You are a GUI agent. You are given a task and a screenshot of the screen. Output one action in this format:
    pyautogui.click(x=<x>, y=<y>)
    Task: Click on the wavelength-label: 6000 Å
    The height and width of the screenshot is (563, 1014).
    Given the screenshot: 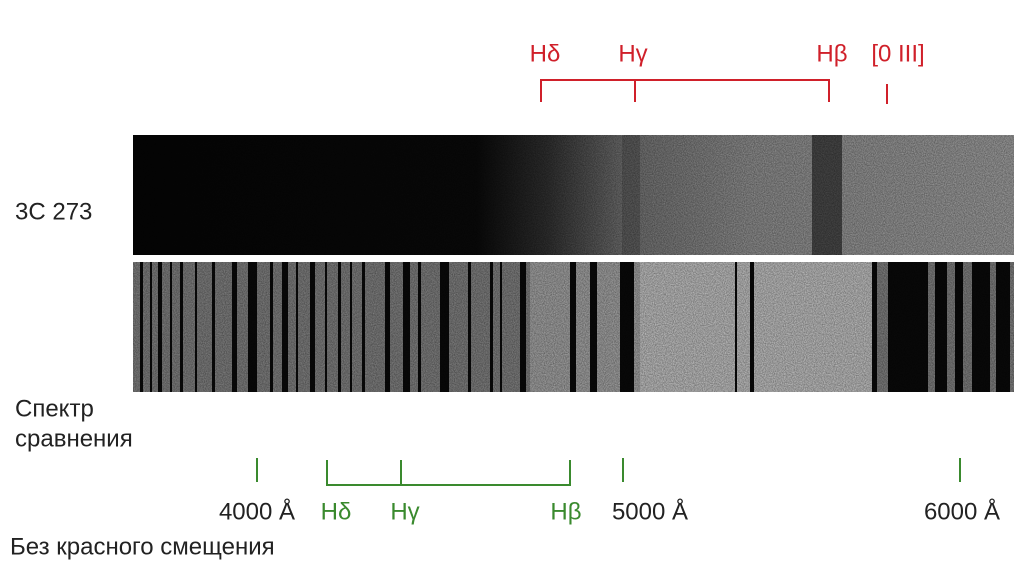 What is the action you would take?
    pyautogui.click(x=962, y=511)
    